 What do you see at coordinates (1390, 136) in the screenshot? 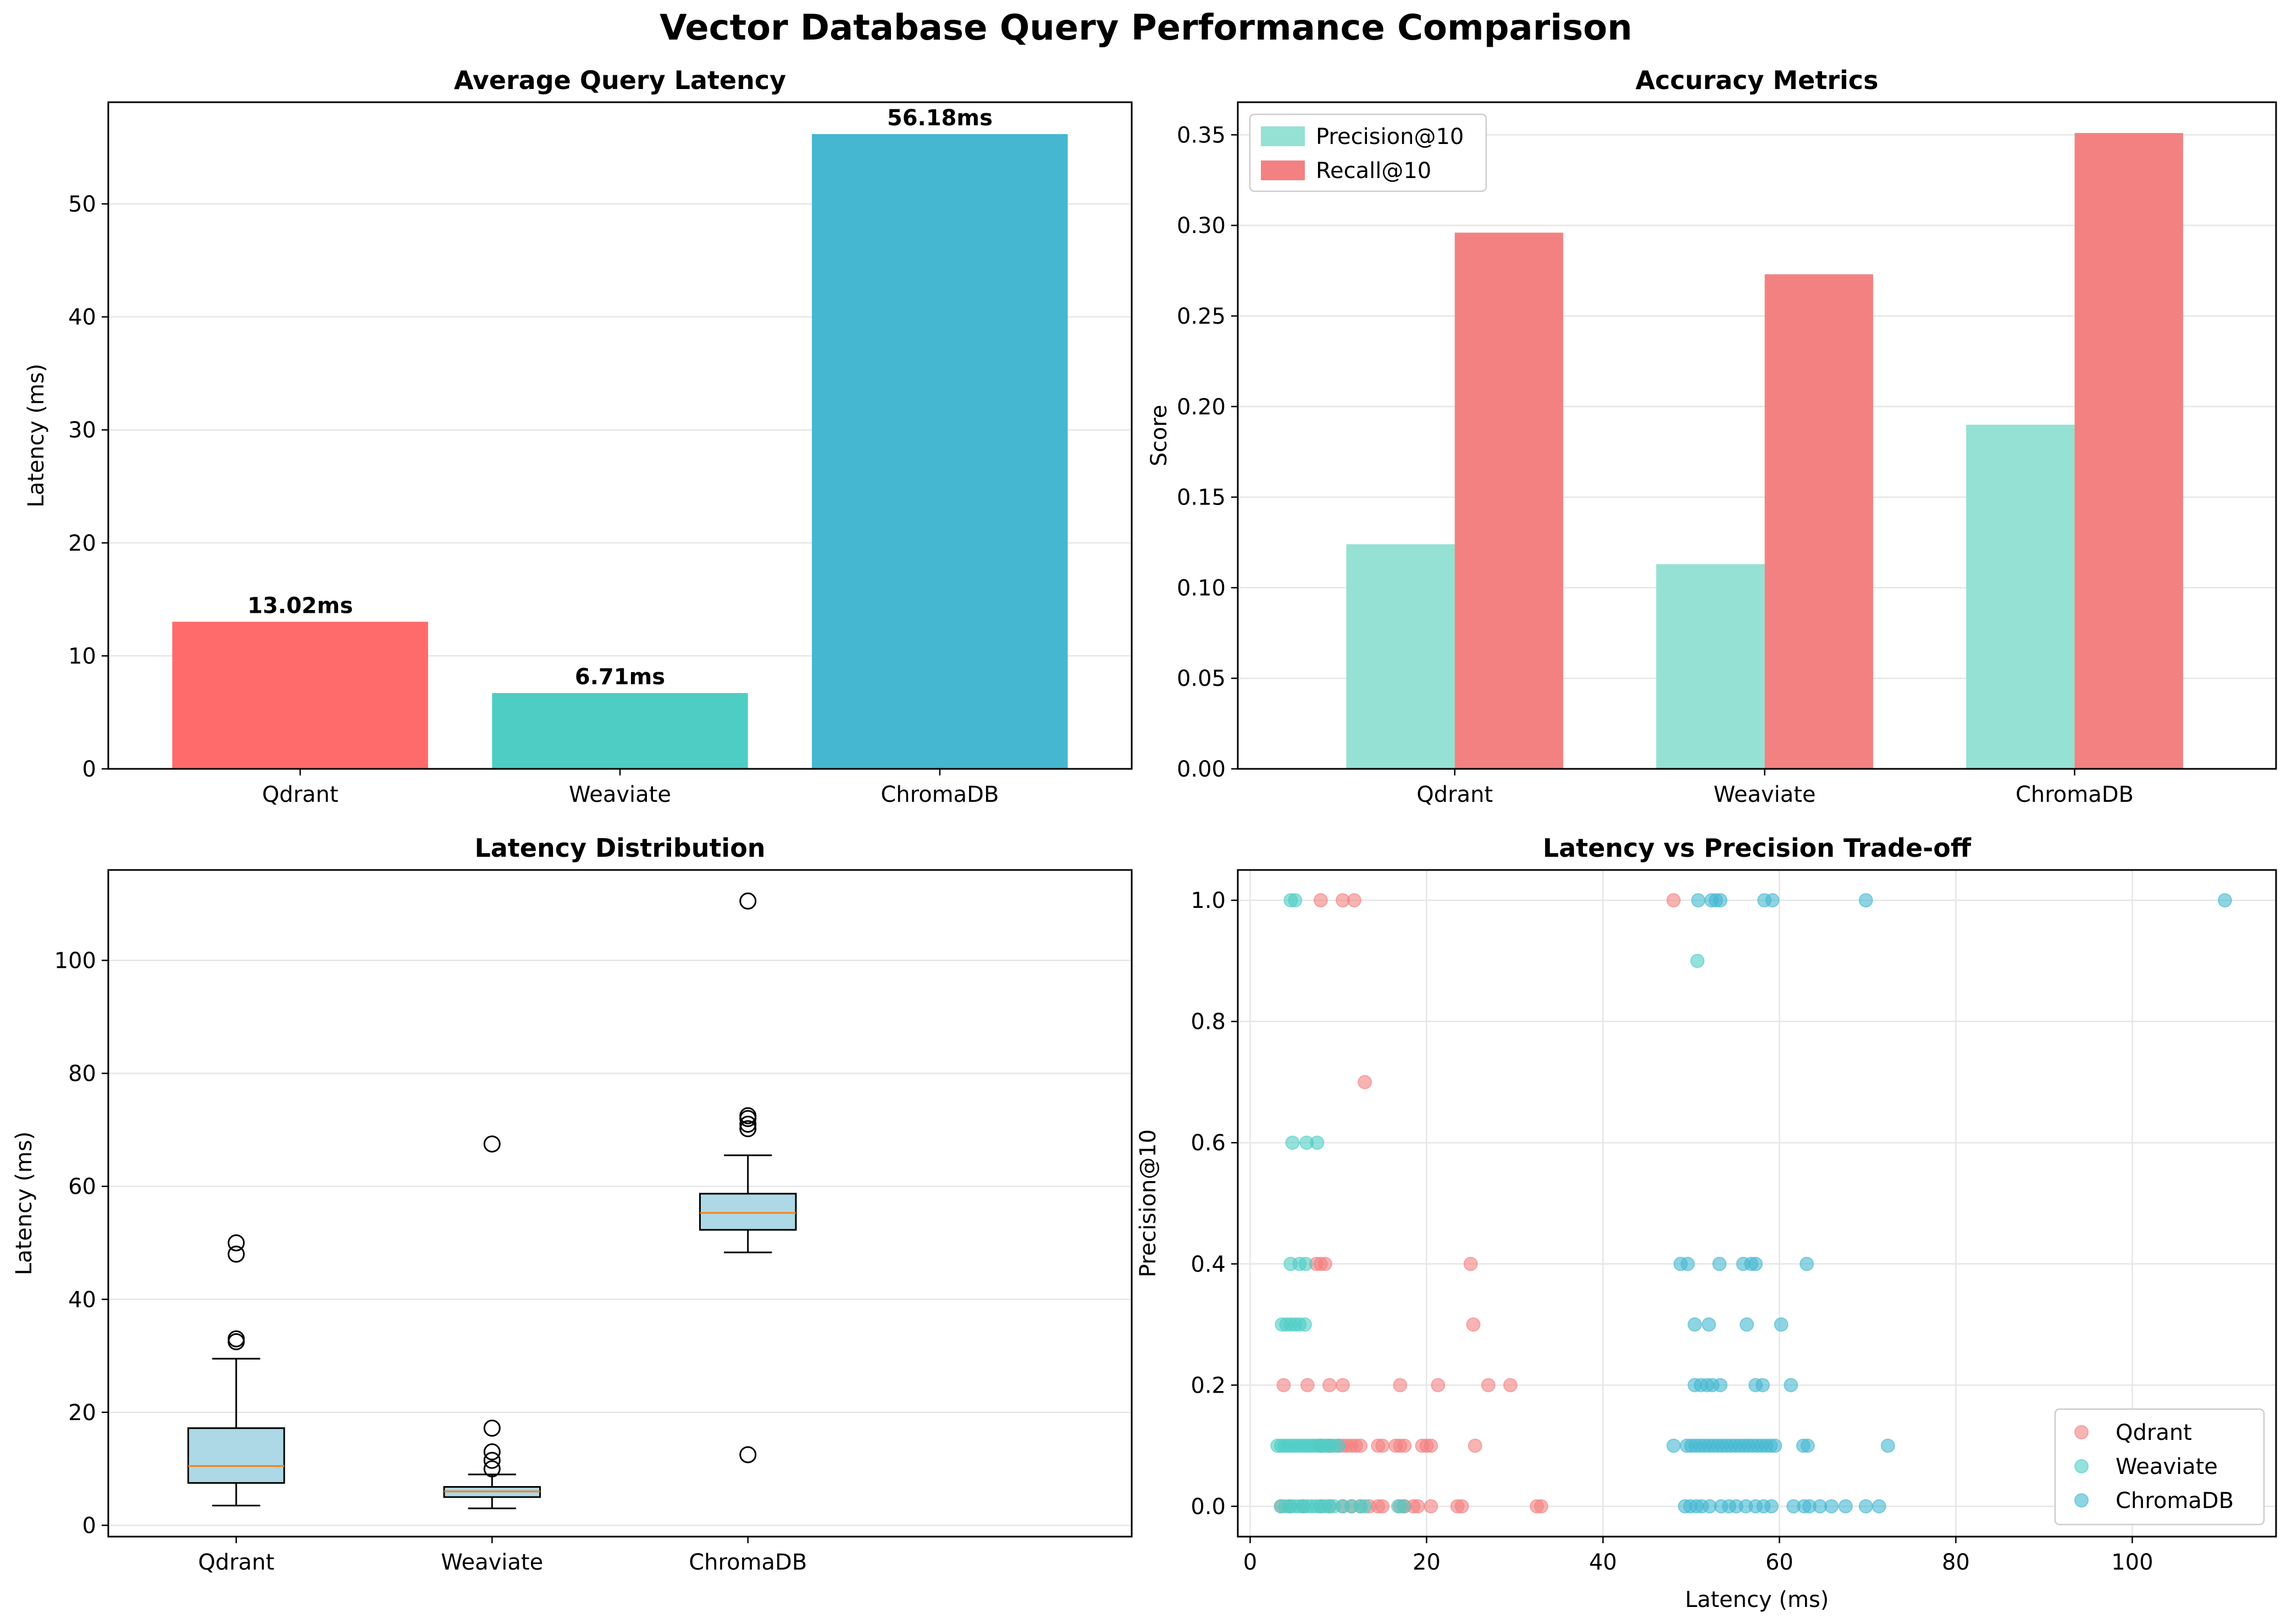
I see `legend-label-precision-10: Precision@10` at bounding box center [1390, 136].